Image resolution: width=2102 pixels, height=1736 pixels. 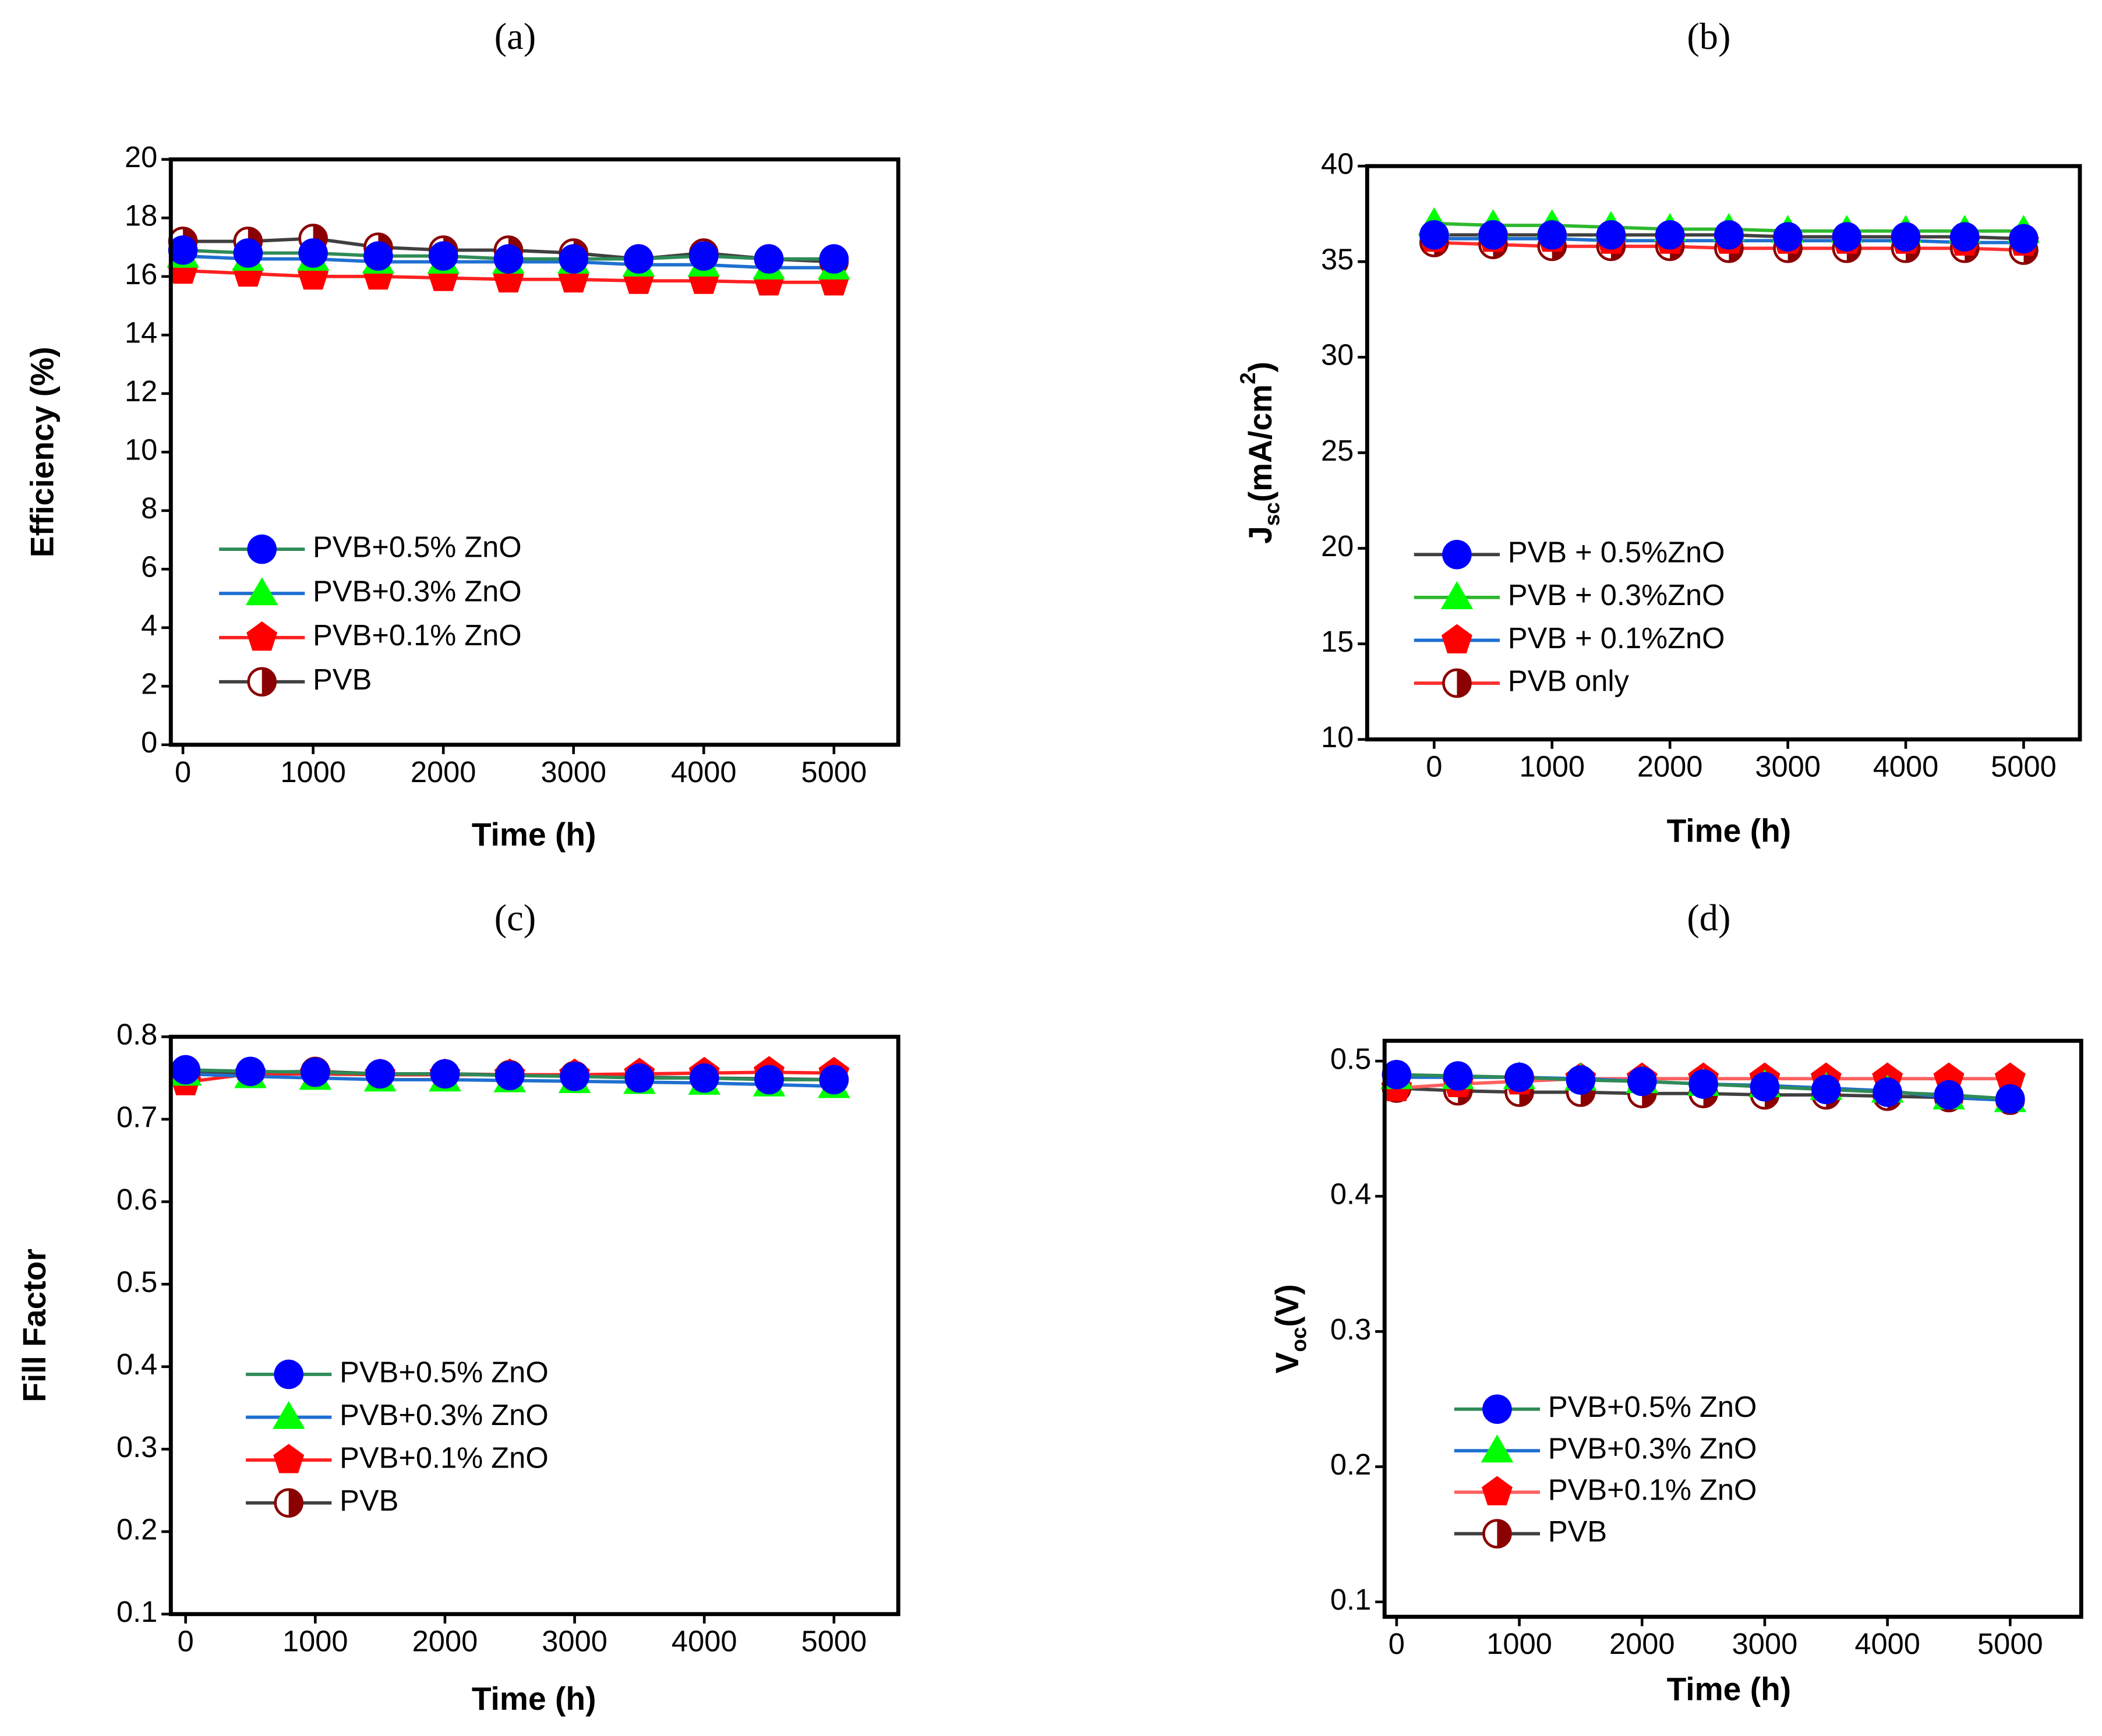 I want to click on legend-label: PVB + 0.1%ZnO, so click(x=1617, y=638).